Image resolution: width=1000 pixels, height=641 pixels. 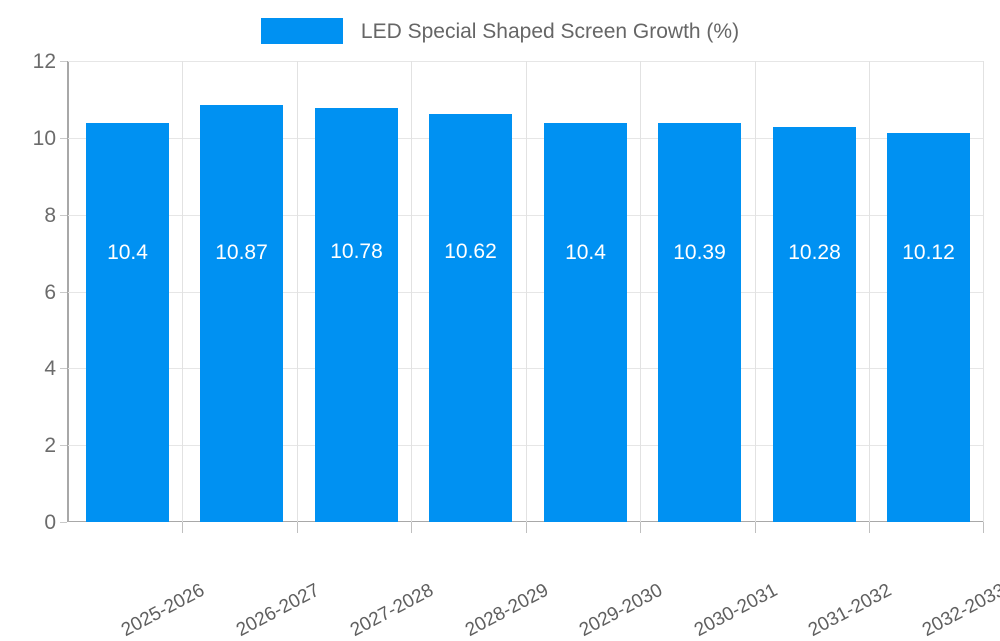 I want to click on y-axis-tick-label: 4, so click(x=50, y=369).